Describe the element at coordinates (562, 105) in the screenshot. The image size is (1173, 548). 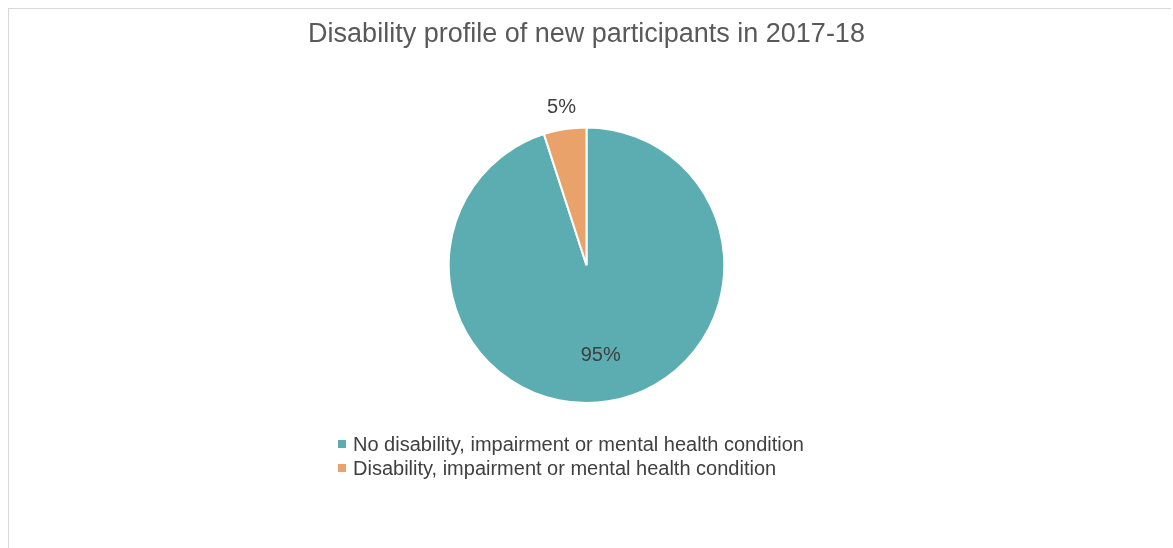
I see `data-label: 5%` at that location.